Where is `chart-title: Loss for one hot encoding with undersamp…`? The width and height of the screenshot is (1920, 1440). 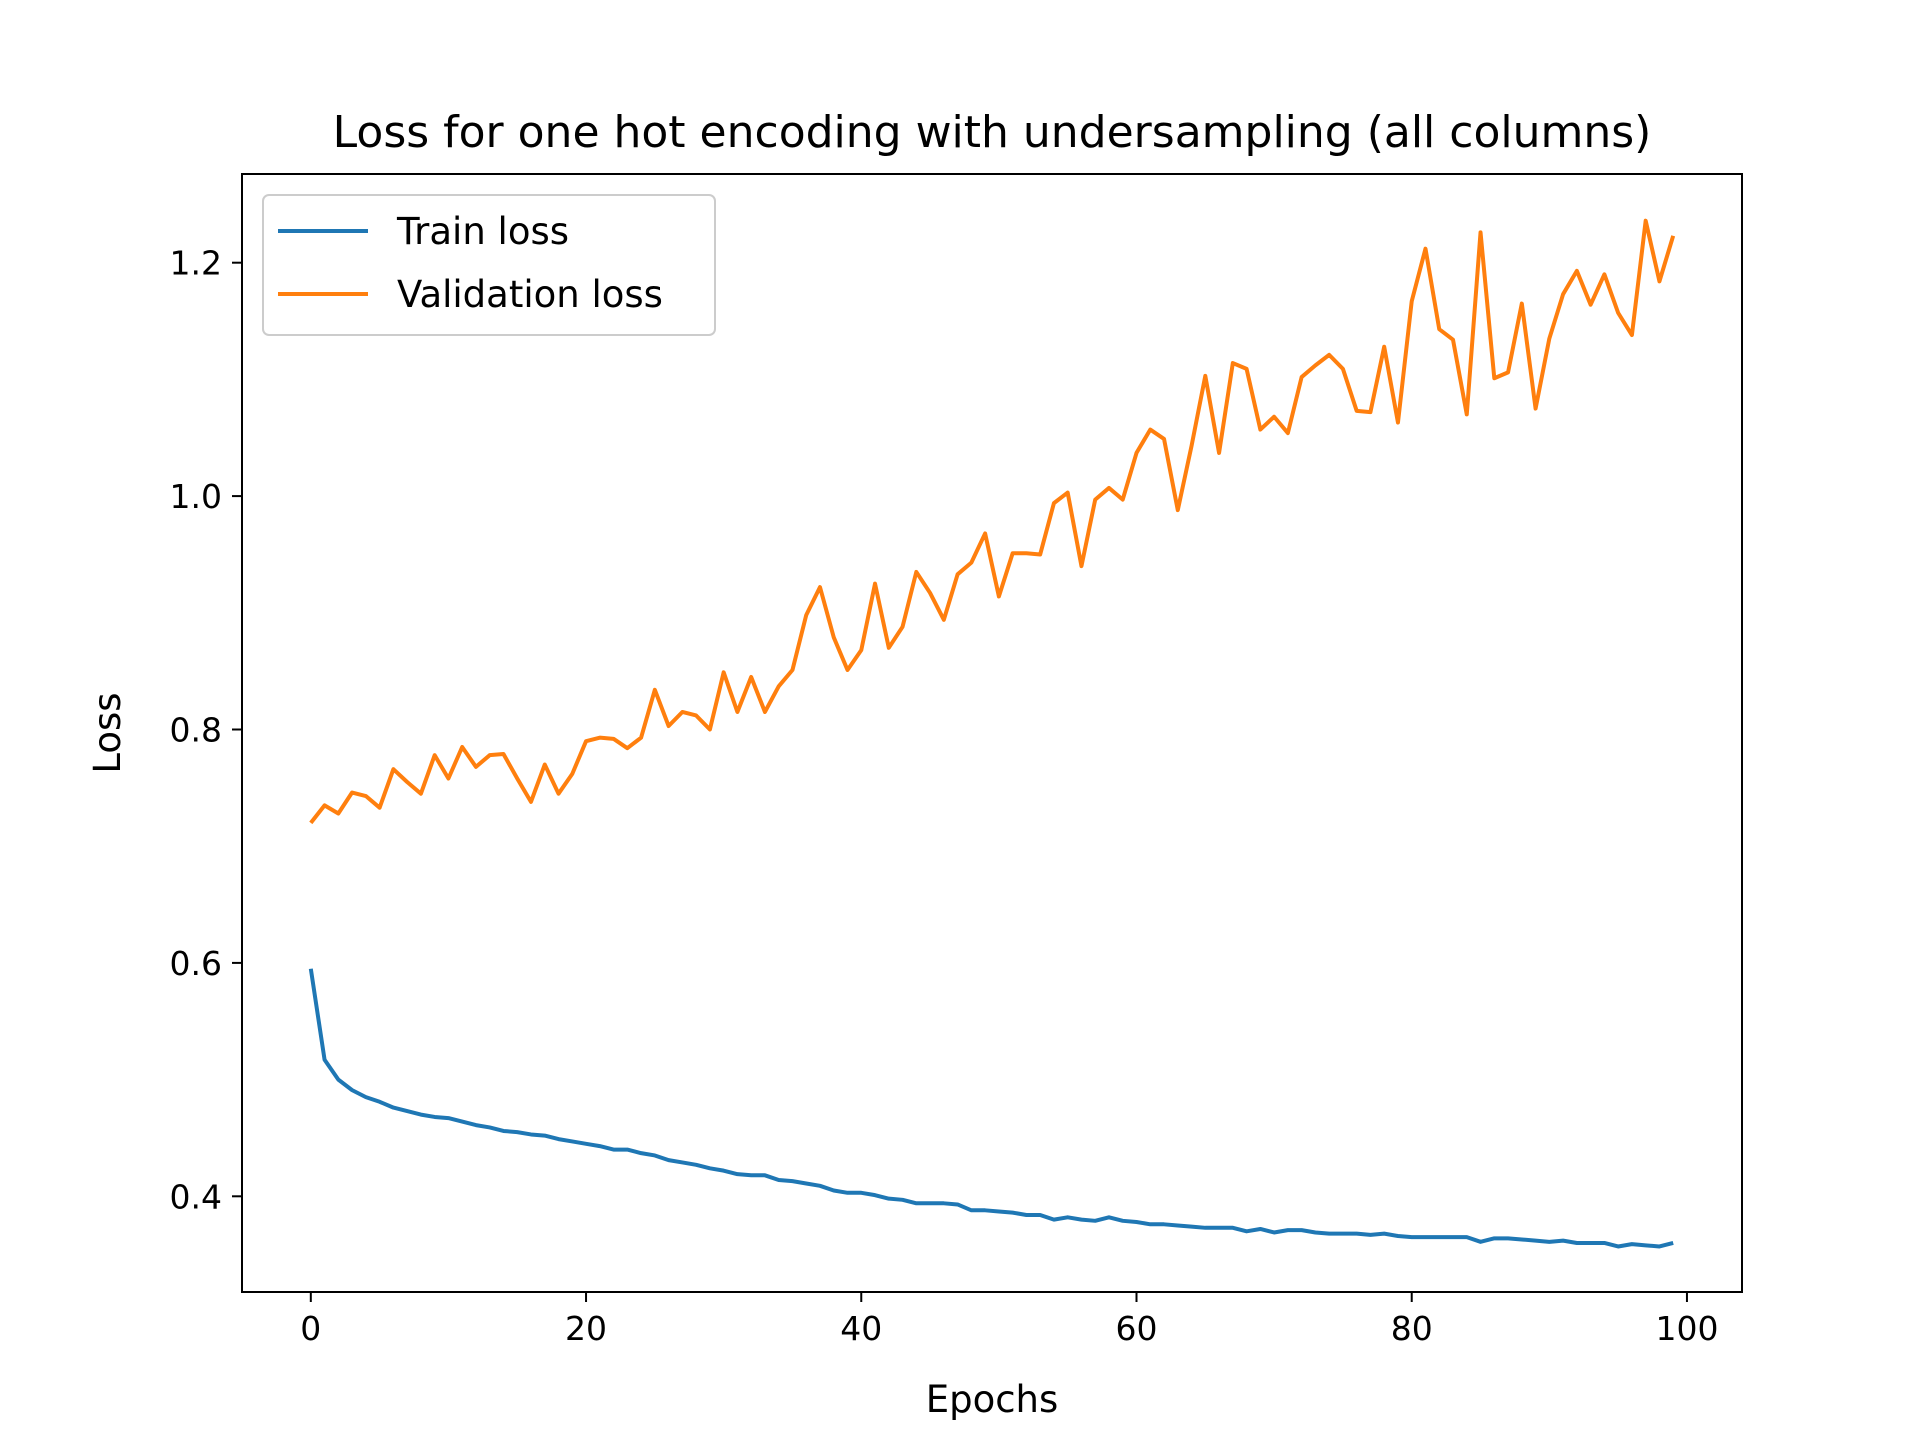
chart-title: Loss for one hot encoding with undersamp… is located at coordinates (992, 132).